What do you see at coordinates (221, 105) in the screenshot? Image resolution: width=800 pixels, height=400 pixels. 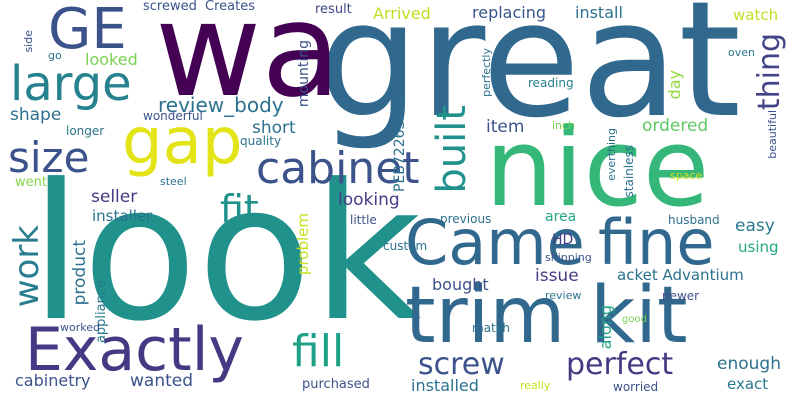 I see `word: review_body` at bounding box center [221, 105].